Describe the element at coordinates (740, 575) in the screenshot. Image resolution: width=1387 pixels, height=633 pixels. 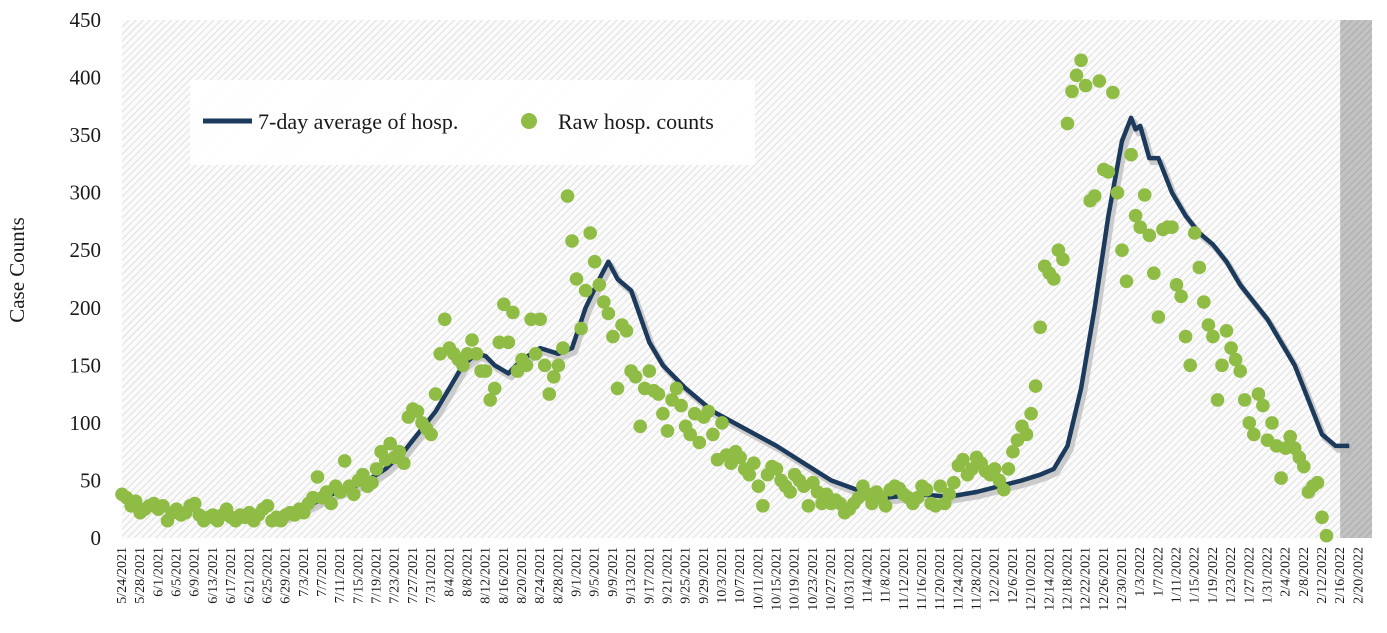
I see `x-tick-label: 10/7/2021` at that location.